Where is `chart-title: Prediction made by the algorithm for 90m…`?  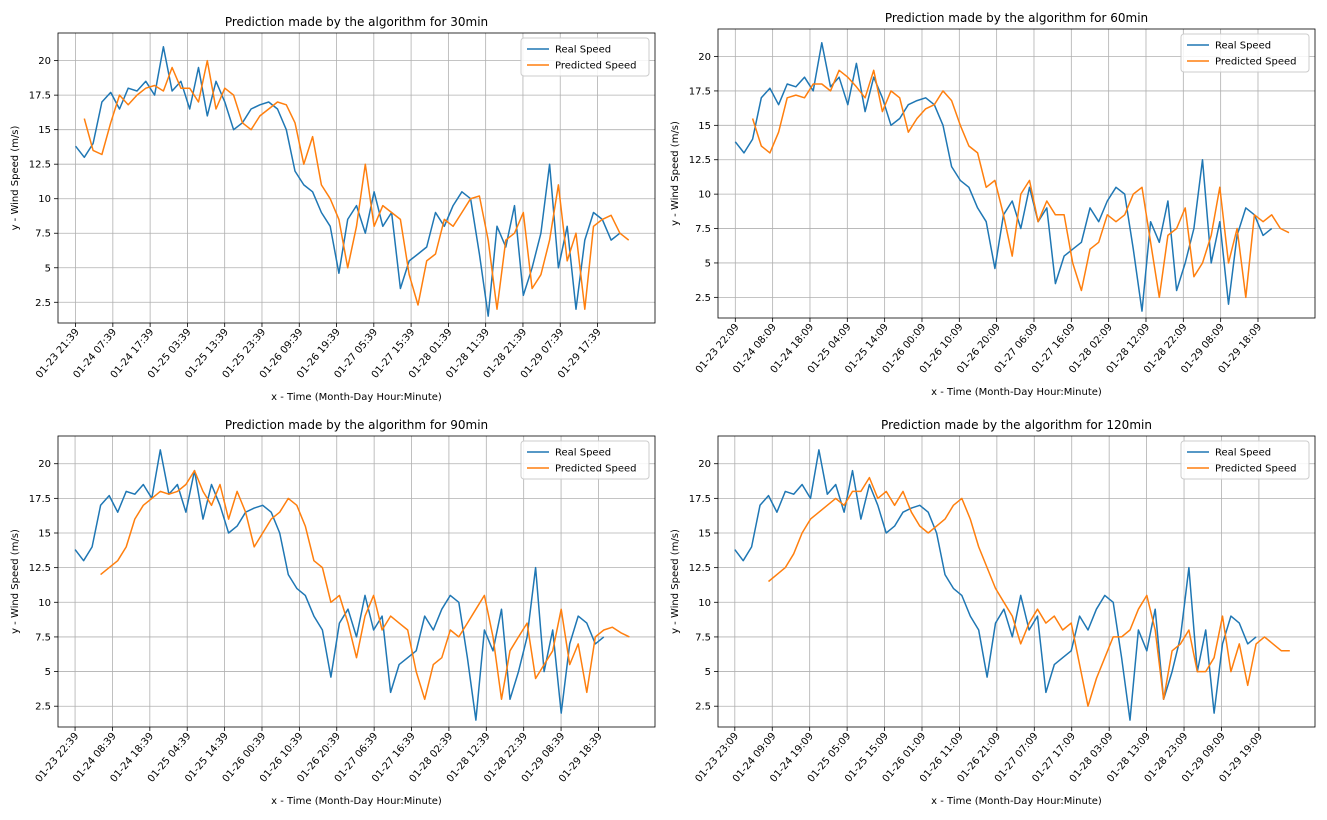 chart-title: Prediction made by the algorithm for 90m… is located at coordinates (356, 425).